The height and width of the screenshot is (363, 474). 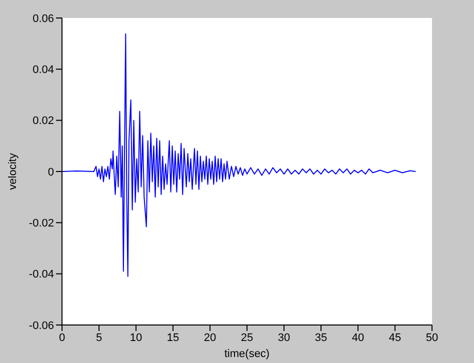 I want to click on x-tick-label: 0, so click(x=62, y=338).